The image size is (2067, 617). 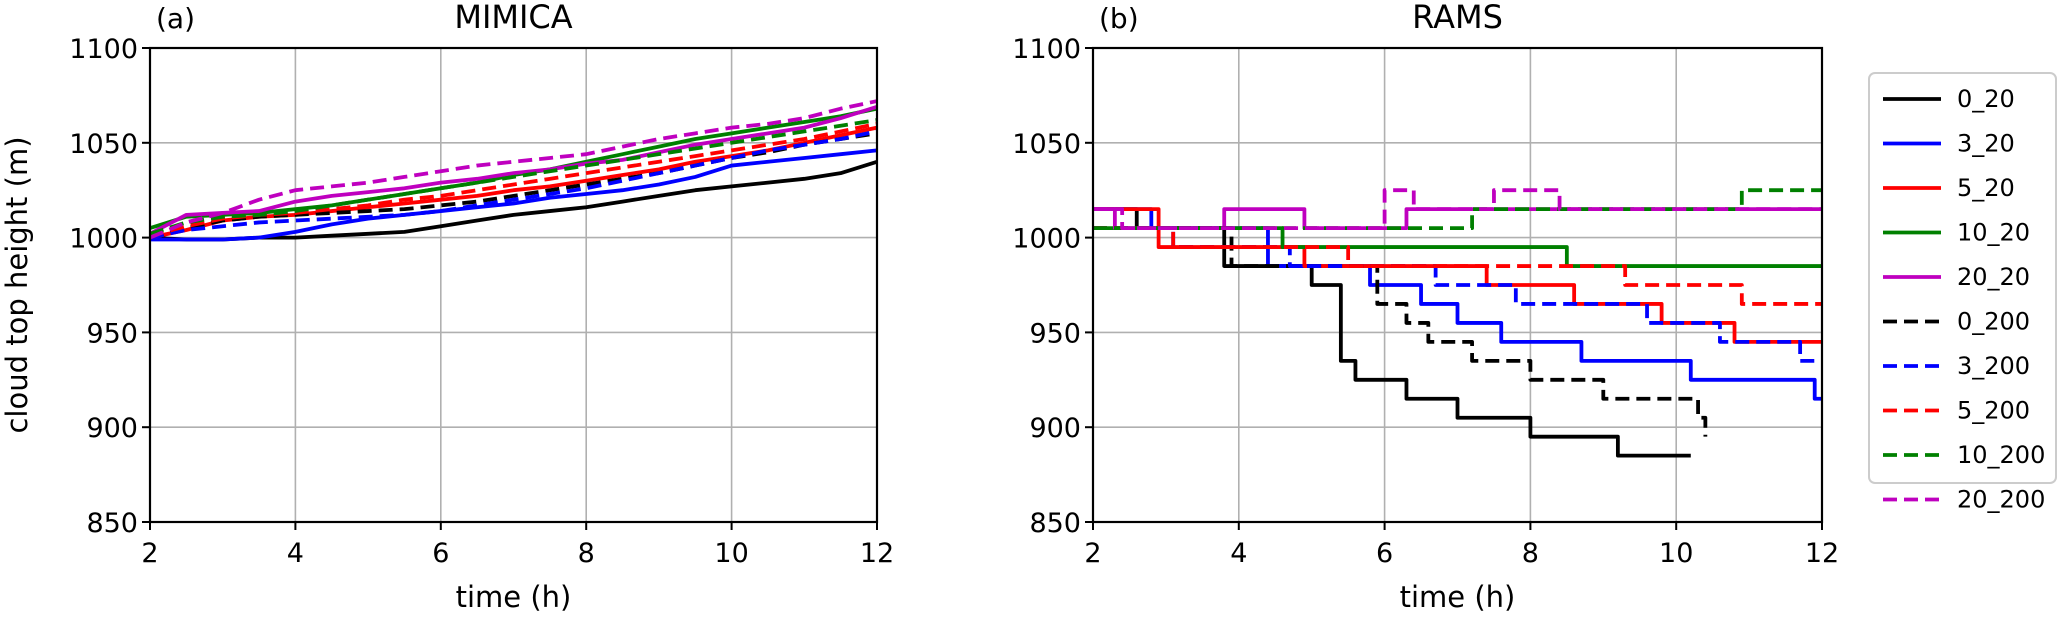 I want to click on series-group, so click(x=513, y=170).